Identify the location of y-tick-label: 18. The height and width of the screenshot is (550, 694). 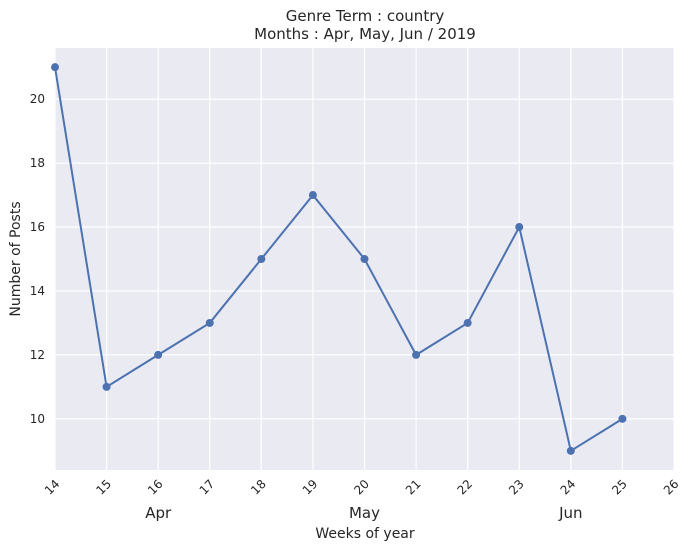
(37, 163).